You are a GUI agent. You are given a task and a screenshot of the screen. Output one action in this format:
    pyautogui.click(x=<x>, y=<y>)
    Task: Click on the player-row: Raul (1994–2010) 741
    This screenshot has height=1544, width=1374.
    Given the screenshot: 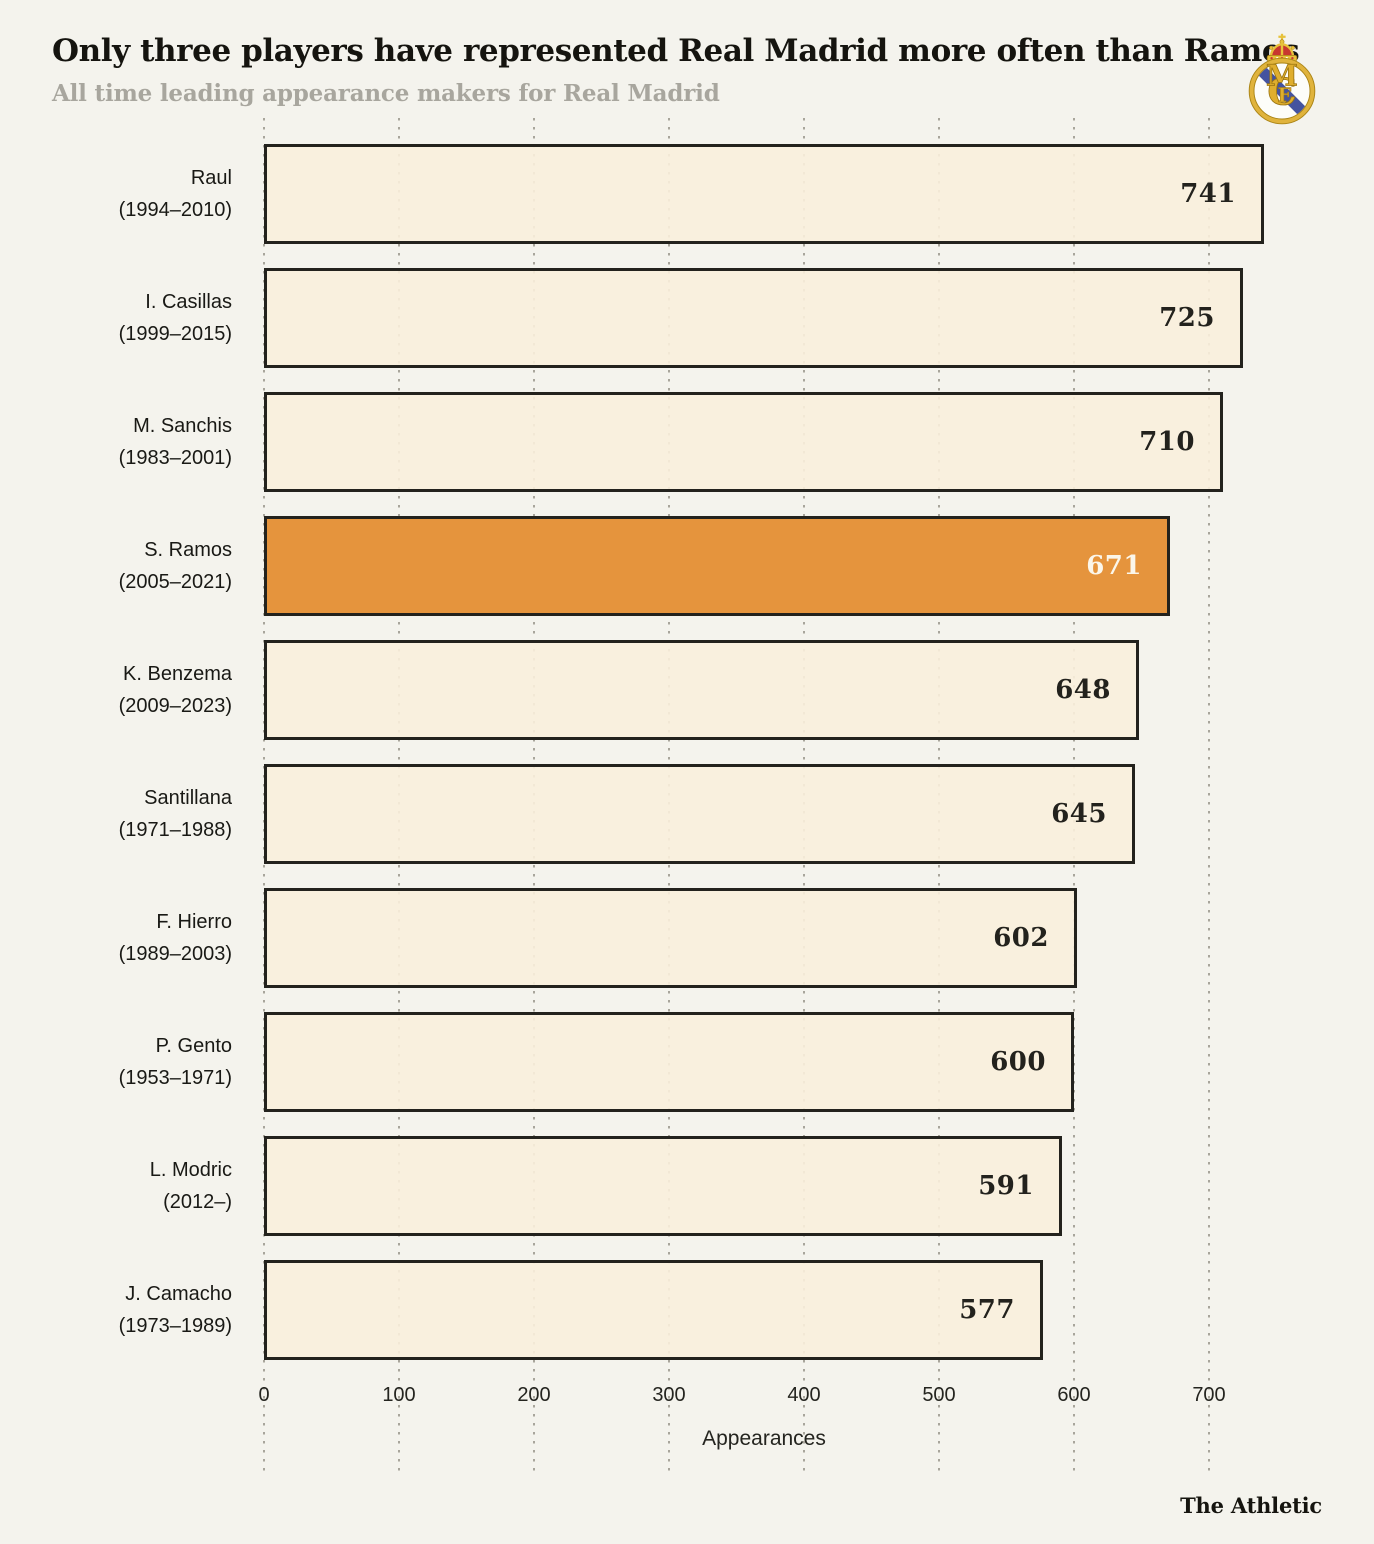 What is the action you would take?
    pyautogui.click(x=687, y=194)
    